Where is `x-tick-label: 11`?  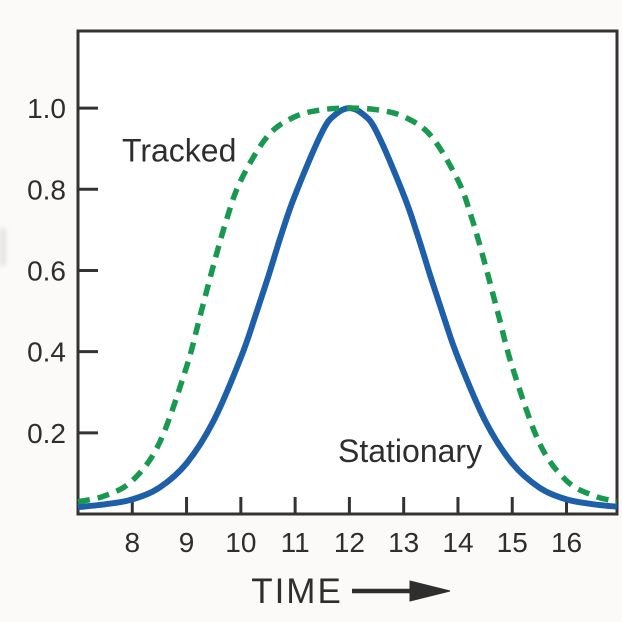
x-tick-label: 11 is located at coordinates (295, 542).